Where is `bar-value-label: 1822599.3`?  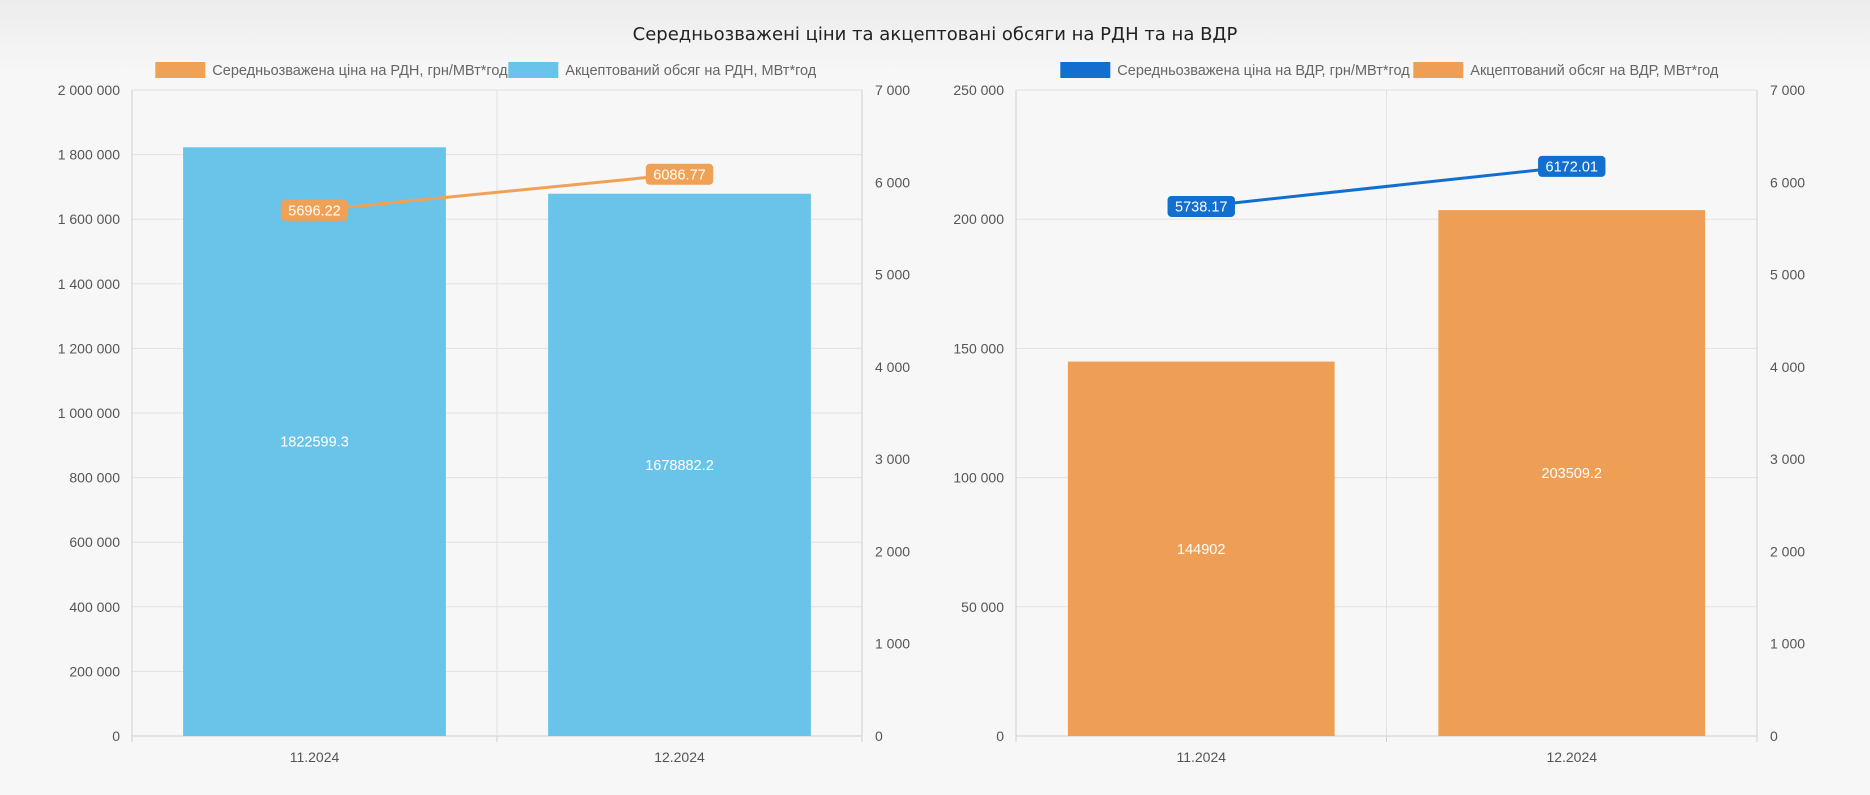
bar-value-label: 1822599.3 is located at coordinates (314, 443).